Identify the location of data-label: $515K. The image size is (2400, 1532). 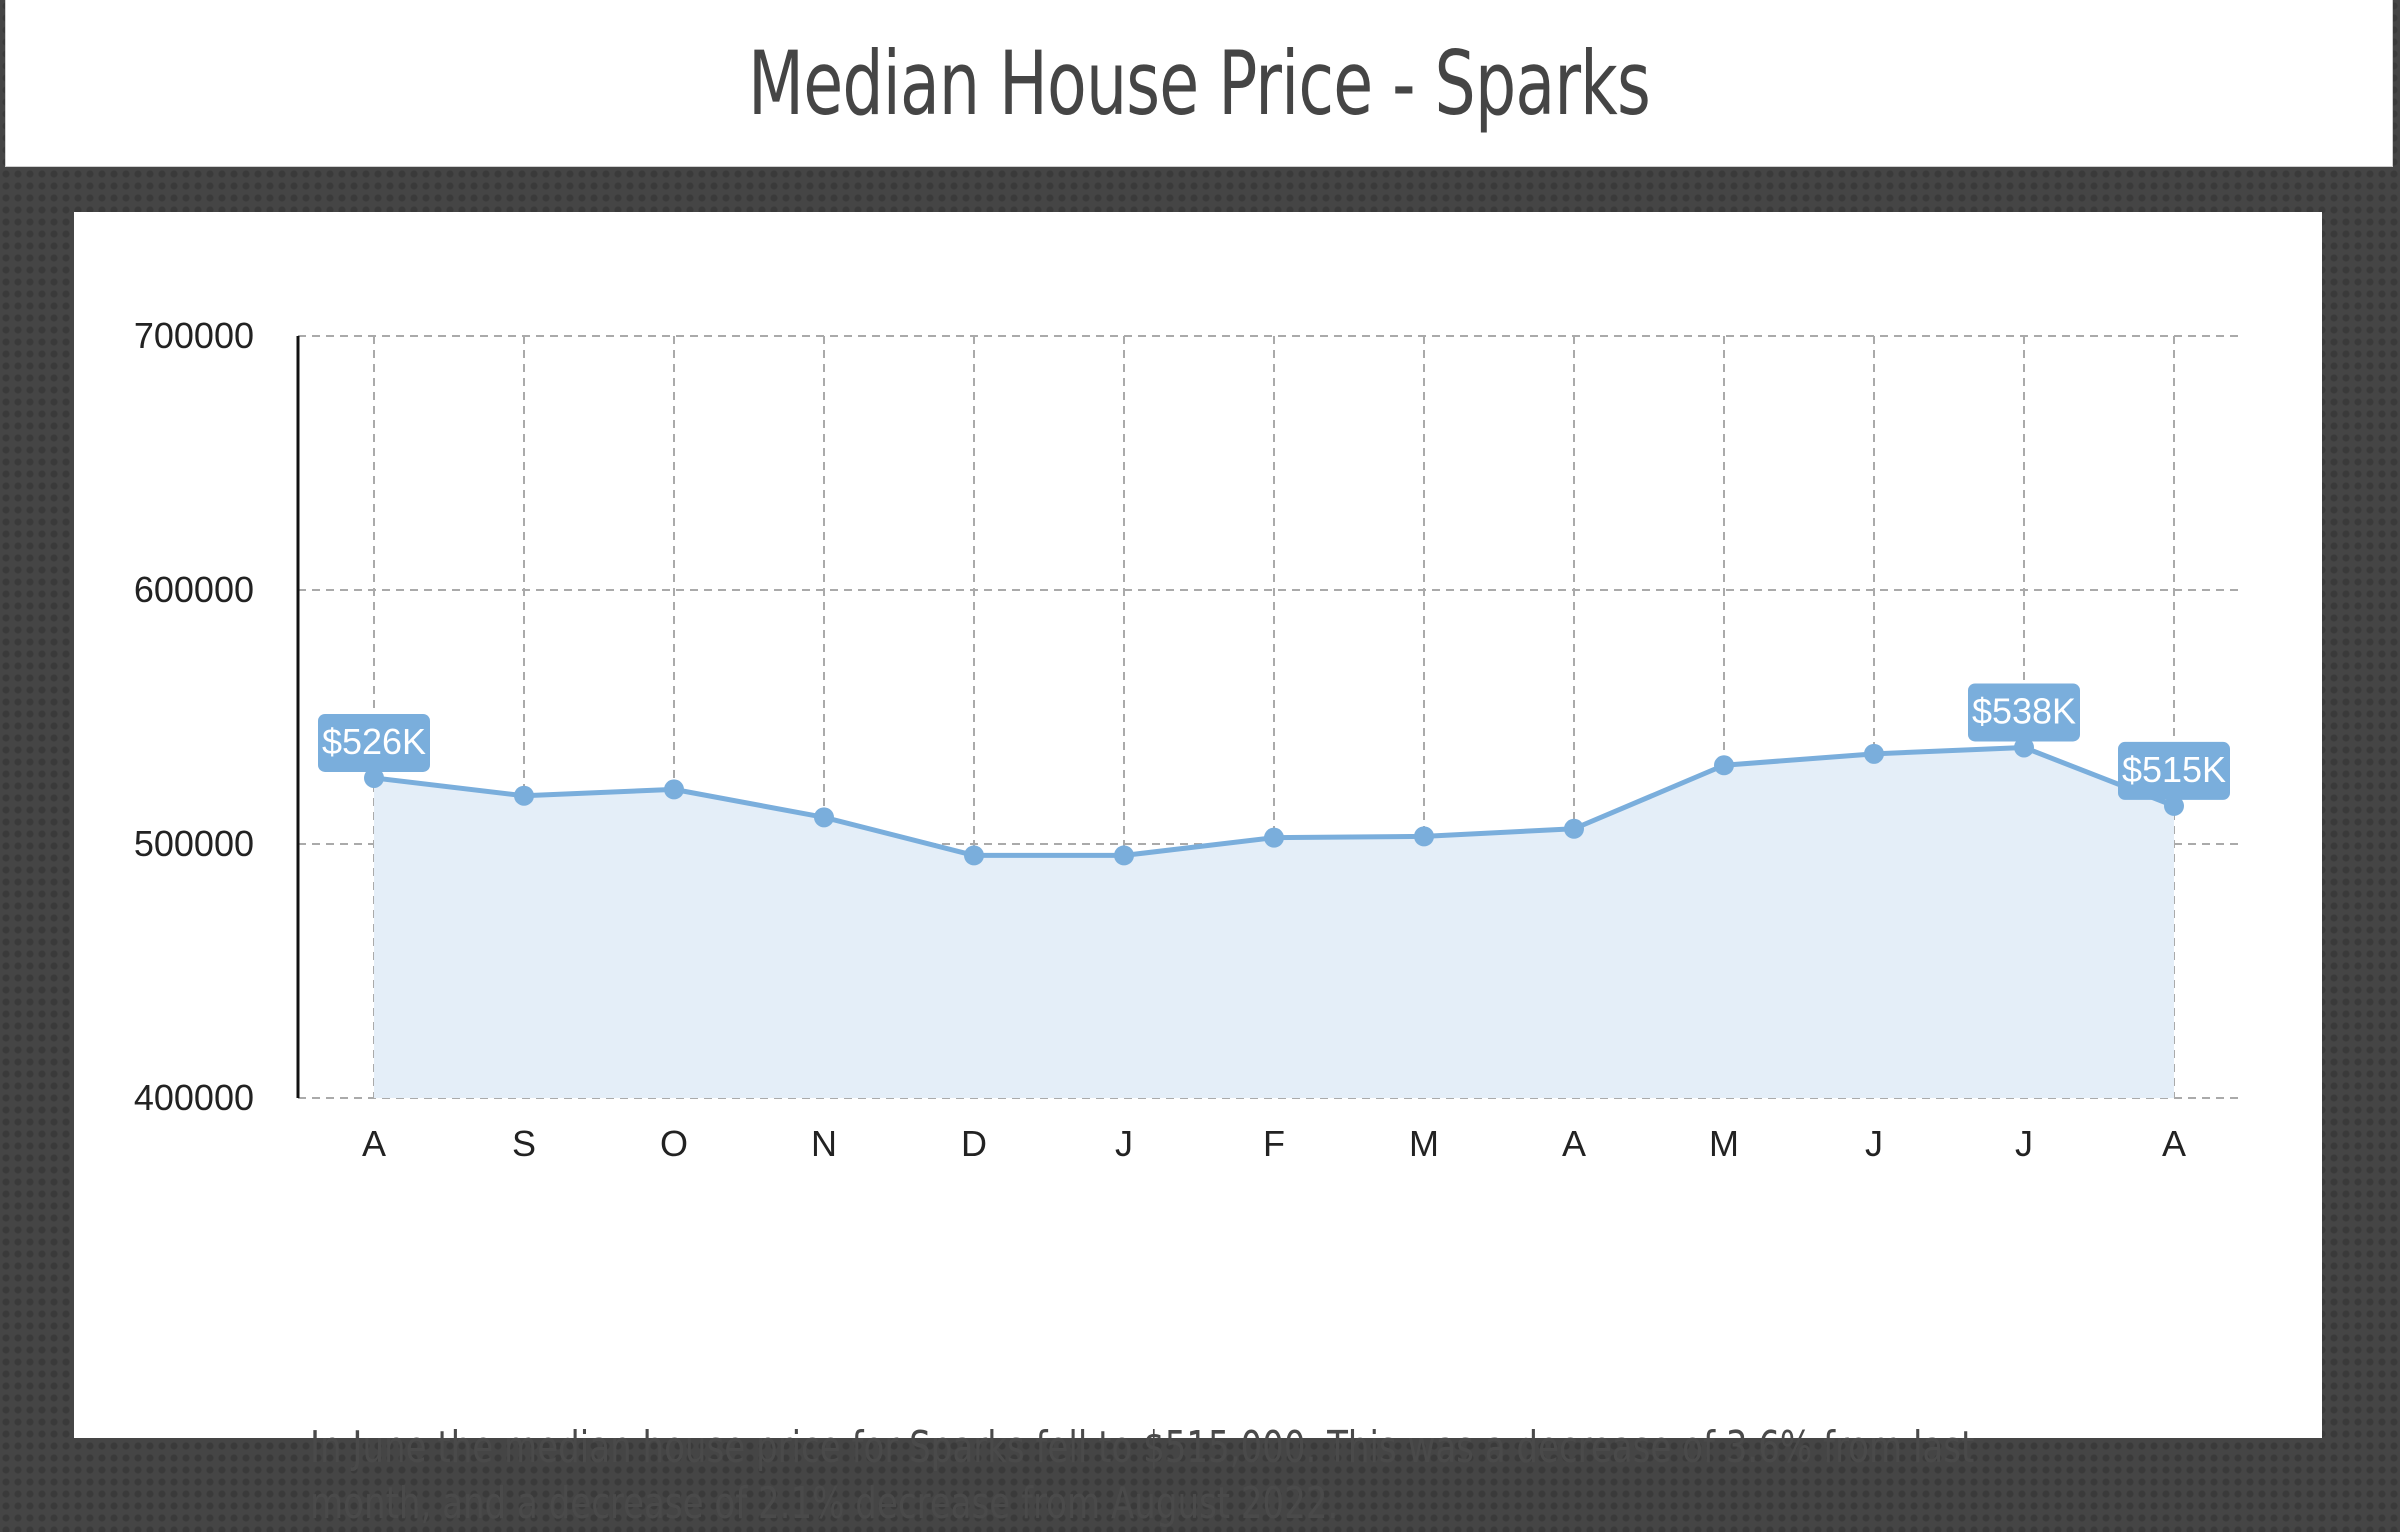
(2174, 769).